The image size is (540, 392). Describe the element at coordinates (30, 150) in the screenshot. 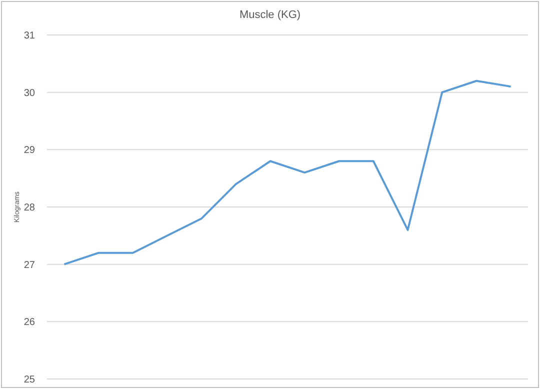

I see `y-tick-label: 29` at that location.